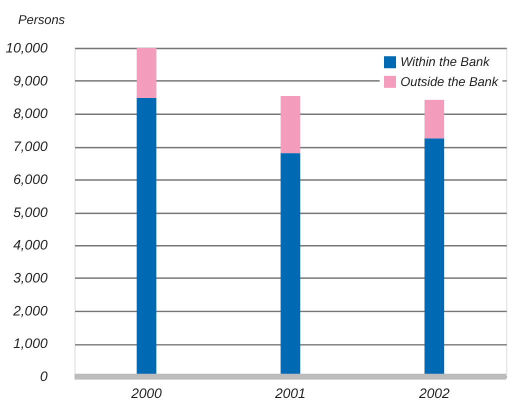  I want to click on y-tick-label: 3,000, so click(30, 278).